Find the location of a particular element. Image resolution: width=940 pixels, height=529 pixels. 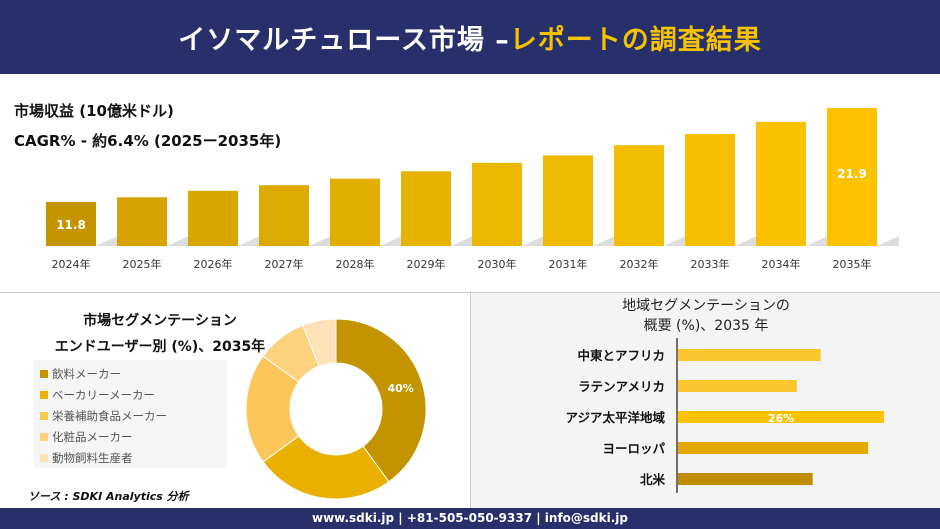

region-data-label: 26% is located at coordinates (781, 418).